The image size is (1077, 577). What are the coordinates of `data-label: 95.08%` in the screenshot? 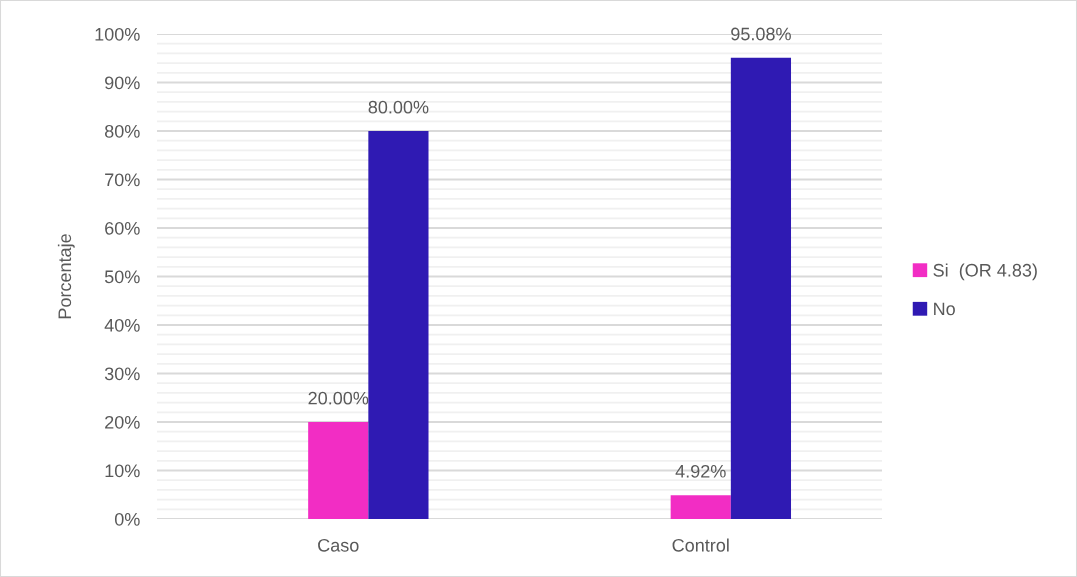 It's located at (761, 34).